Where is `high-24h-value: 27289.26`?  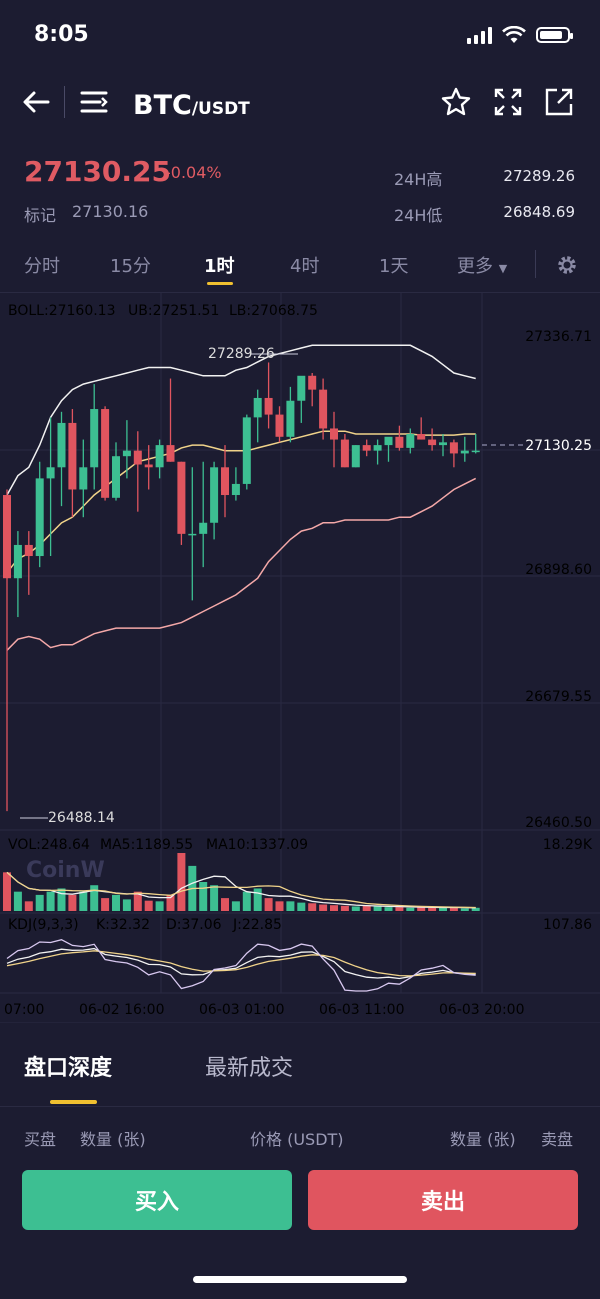 high-24h-value: 27289.26 is located at coordinates (539, 176).